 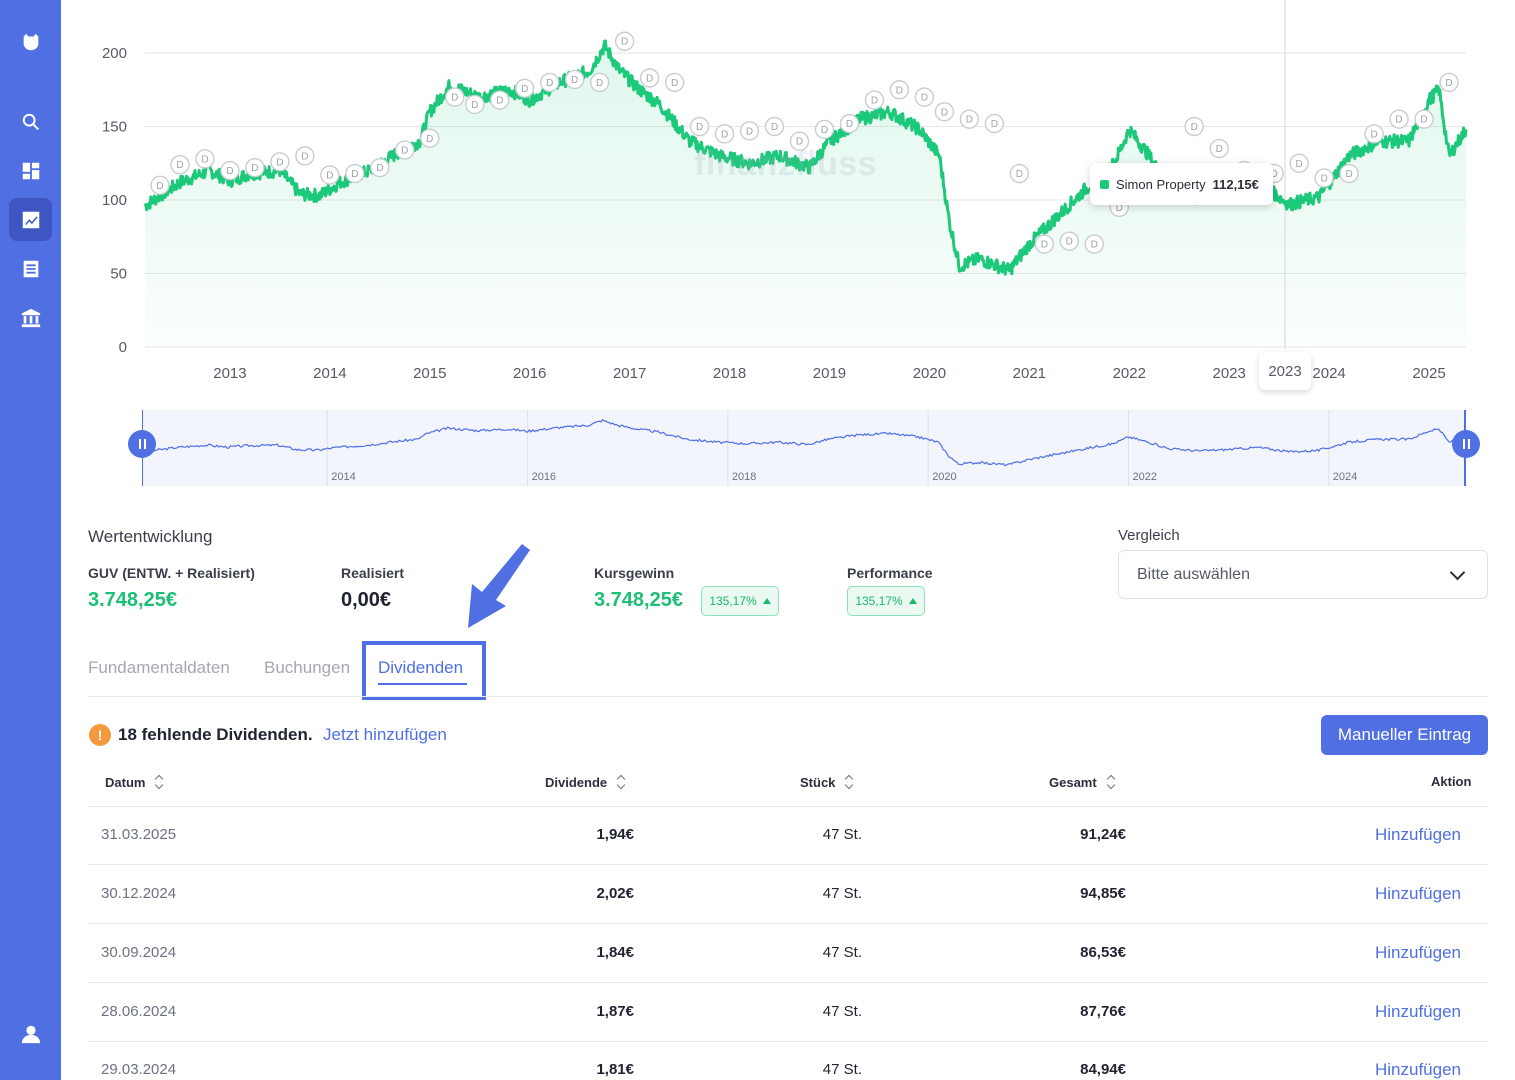 I want to click on compare-select: Bitte auswählen, so click(x=1303, y=574).